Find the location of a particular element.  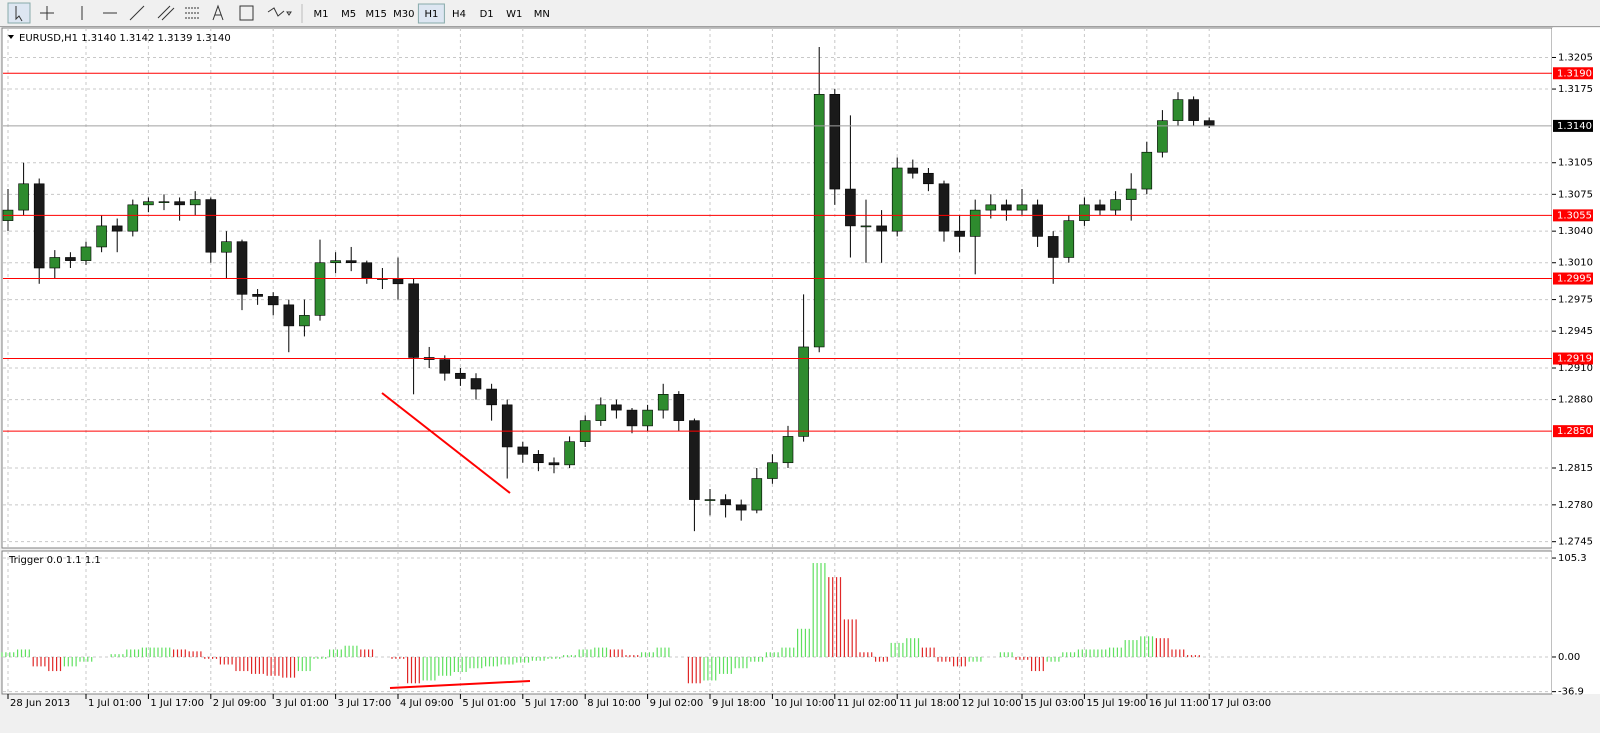

y-tick-label: -36.9 is located at coordinates (1571, 692).